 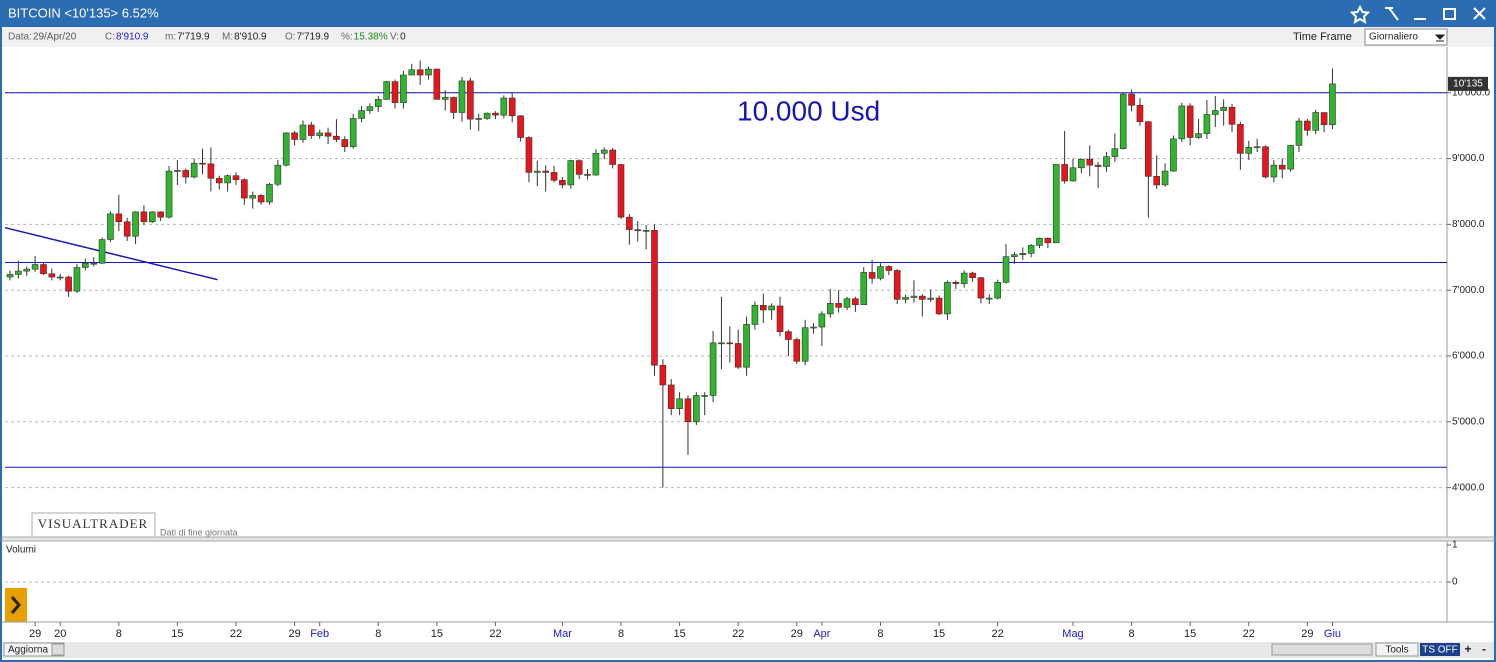 I want to click on scroll-thumb, so click(x=1322, y=649).